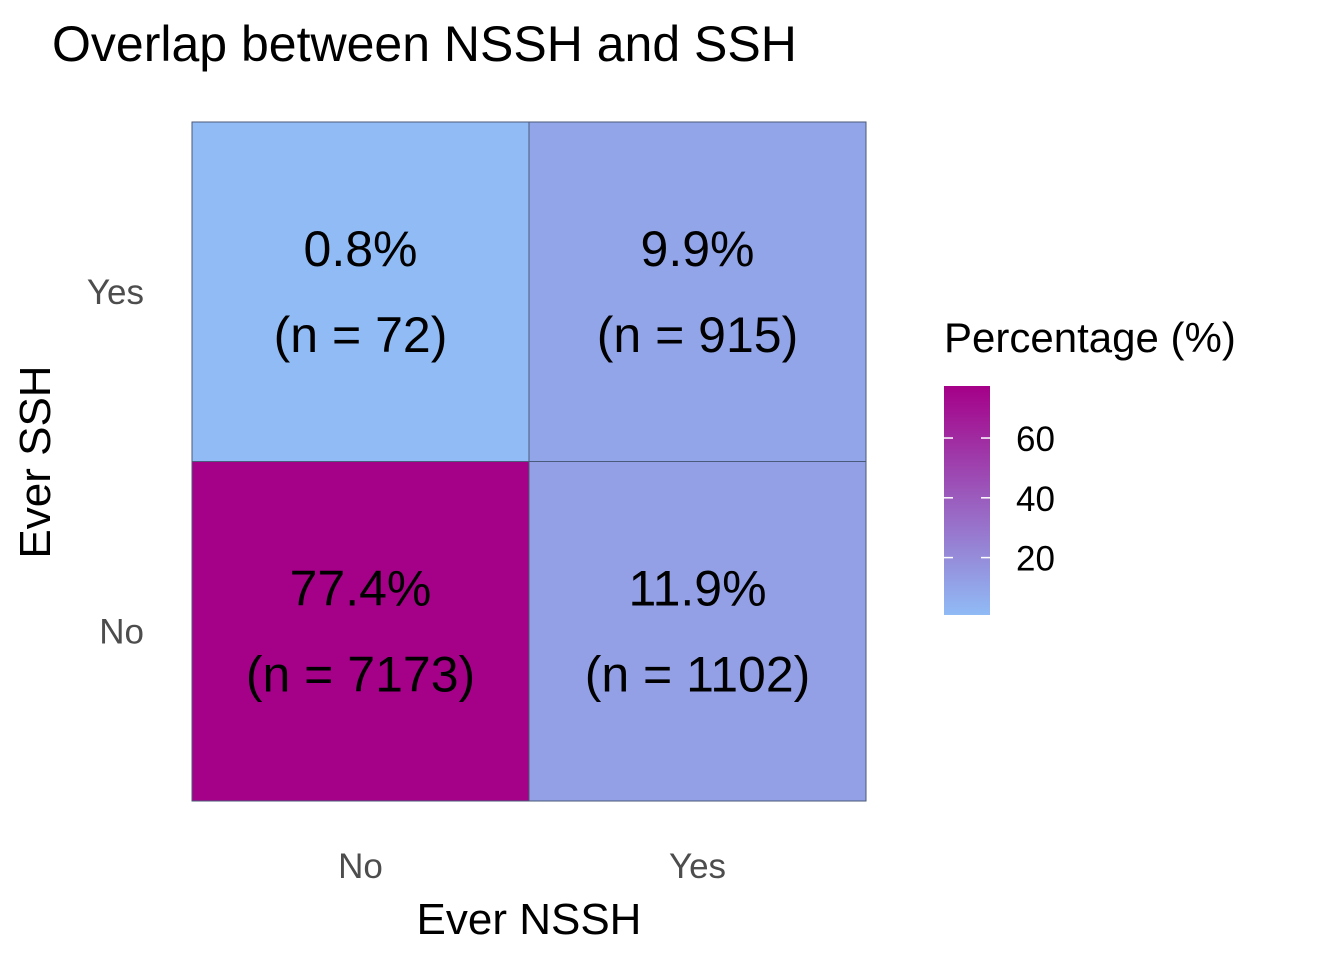  I want to click on cell-count-label: (n = 915), so click(698, 335).